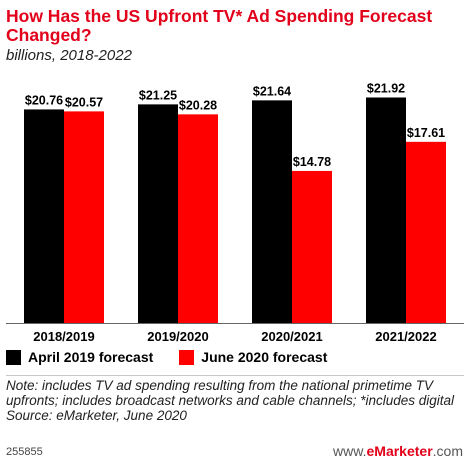 The image size is (470, 463). What do you see at coordinates (312, 162) in the screenshot?
I see `data-label-june-2020-forecast-3: $14.78` at bounding box center [312, 162].